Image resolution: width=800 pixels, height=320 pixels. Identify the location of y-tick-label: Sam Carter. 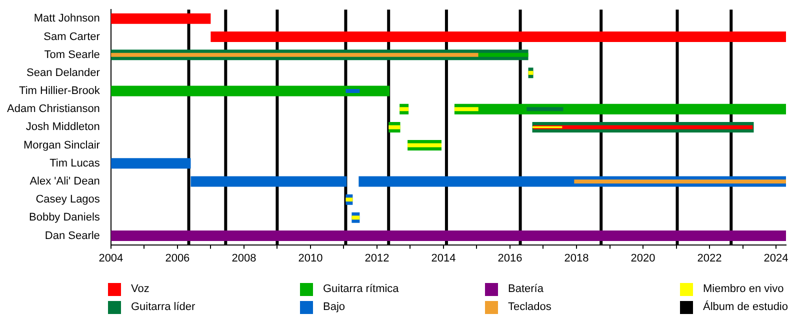
(72, 36).